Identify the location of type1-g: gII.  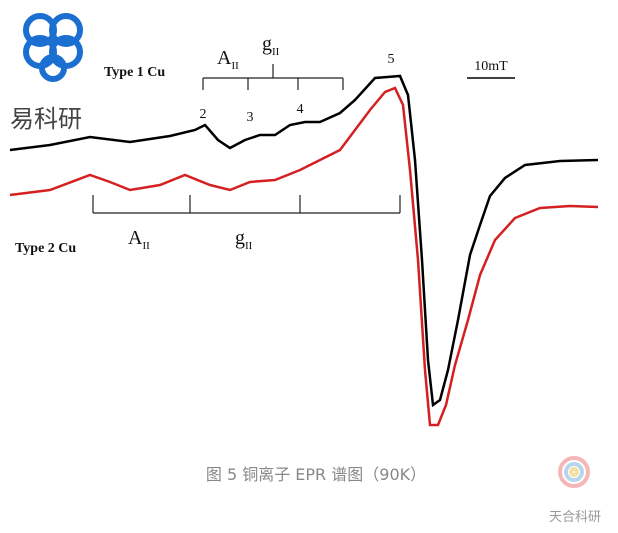
(271, 45).